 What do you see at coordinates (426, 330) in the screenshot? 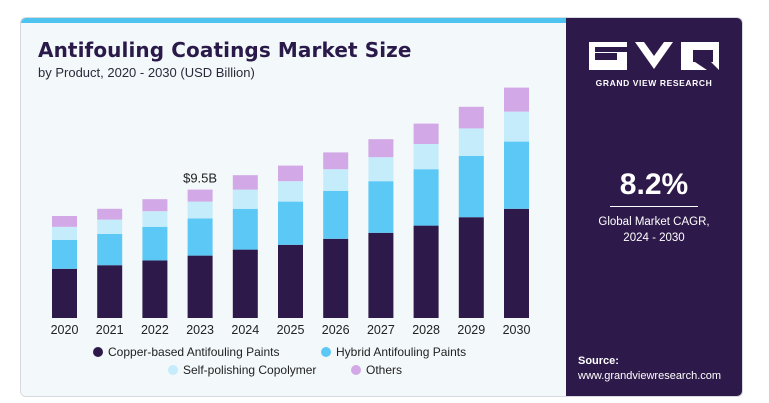
I see `x-tick-label: 2028` at bounding box center [426, 330].